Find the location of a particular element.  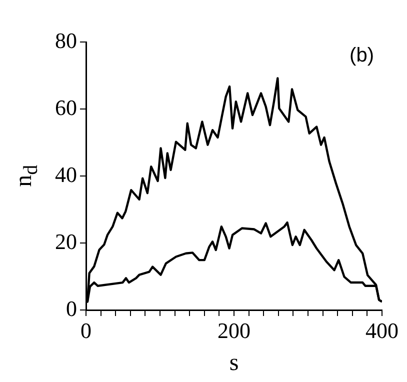

annotation: (b) is located at coordinates (362, 55).